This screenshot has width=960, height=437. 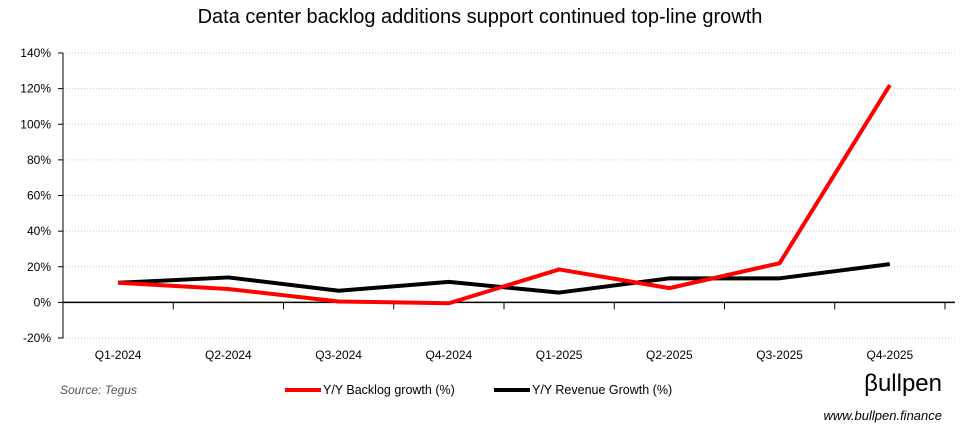 I want to click on website-link: www.bullpen.finance, so click(x=882, y=415).